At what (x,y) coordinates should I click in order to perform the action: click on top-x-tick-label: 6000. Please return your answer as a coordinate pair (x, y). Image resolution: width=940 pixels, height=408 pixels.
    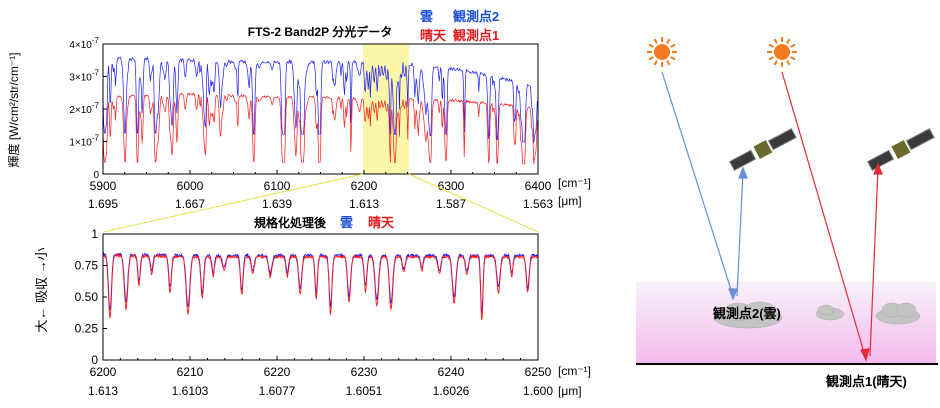
    Looking at the image, I should click on (190, 186).